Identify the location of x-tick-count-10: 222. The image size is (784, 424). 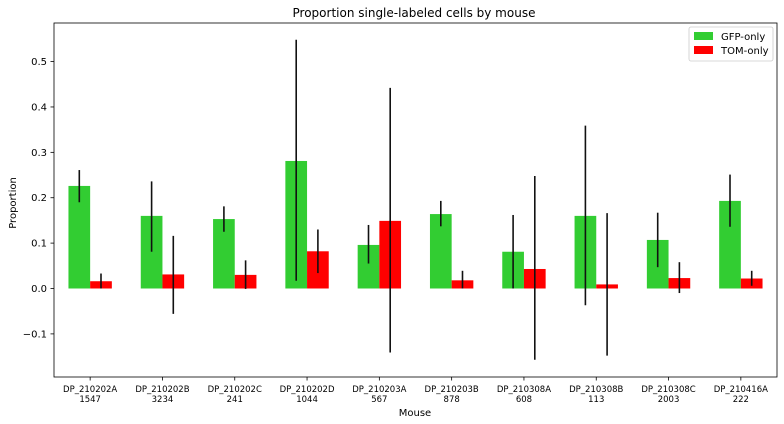
(741, 400).